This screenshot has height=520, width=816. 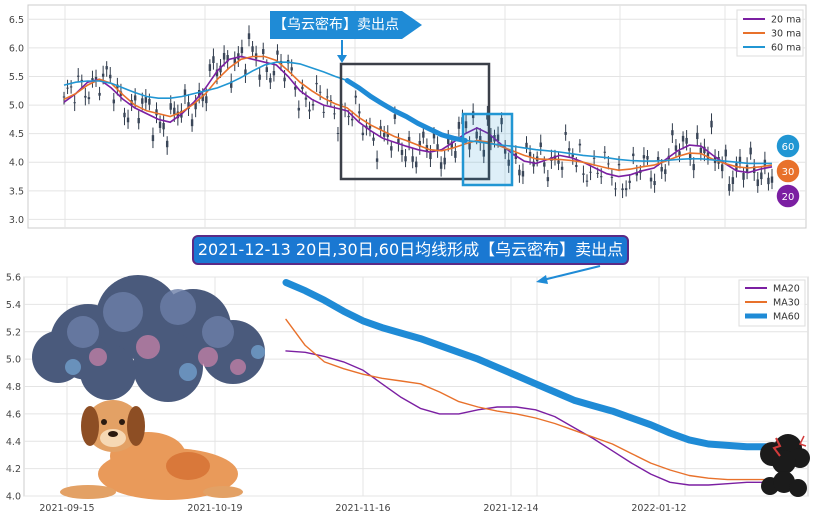 What do you see at coordinates (13, 387) in the screenshot?
I see `bottom-ytick-label: 4.8` at bounding box center [13, 387].